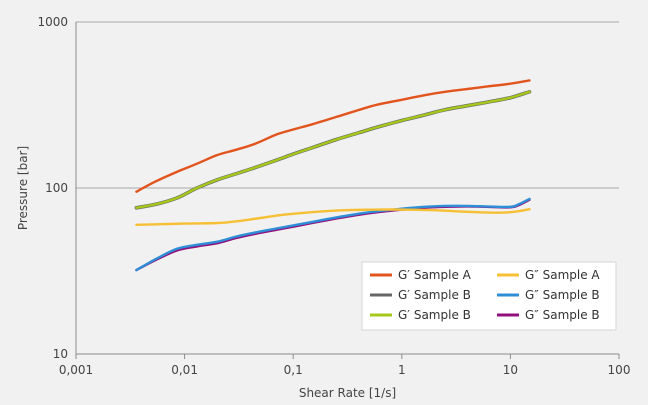  What do you see at coordinates (184, 370) in the screenshot?
I see `x-tick-label: 0,01` at bounding box center [184, 370].